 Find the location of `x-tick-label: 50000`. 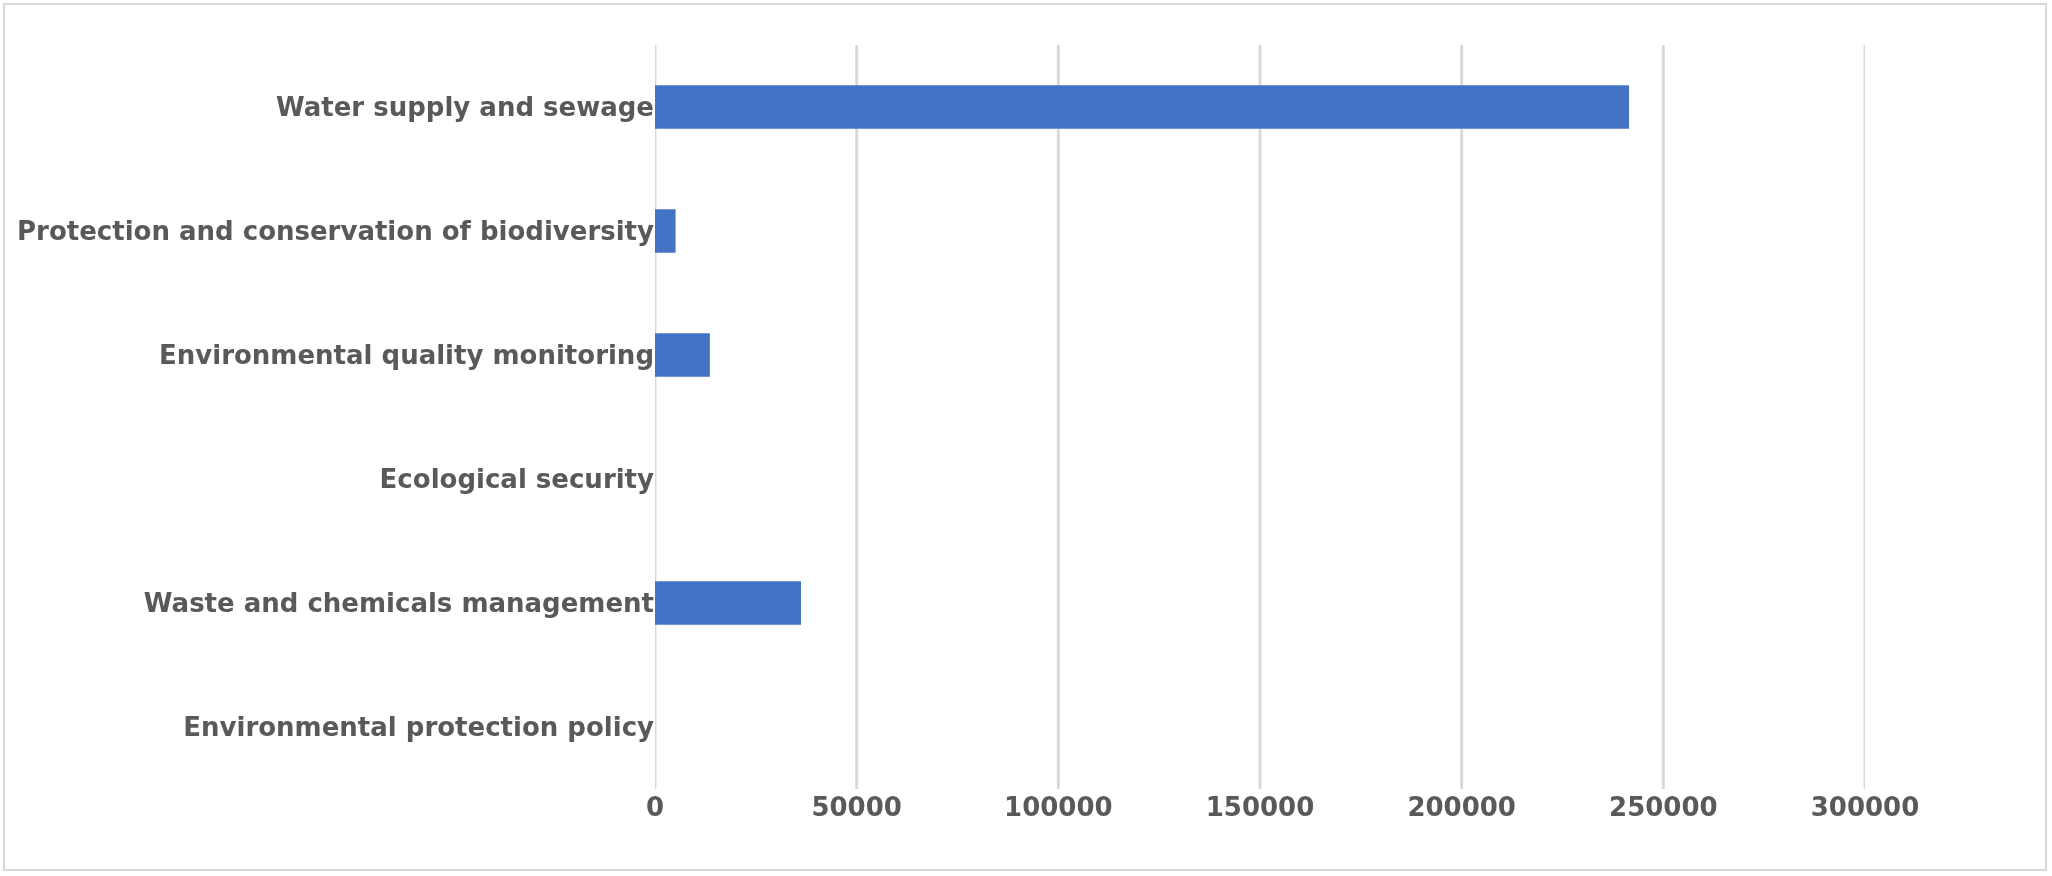

x-tick-label: 50000 is located at coordinates (856, 807).